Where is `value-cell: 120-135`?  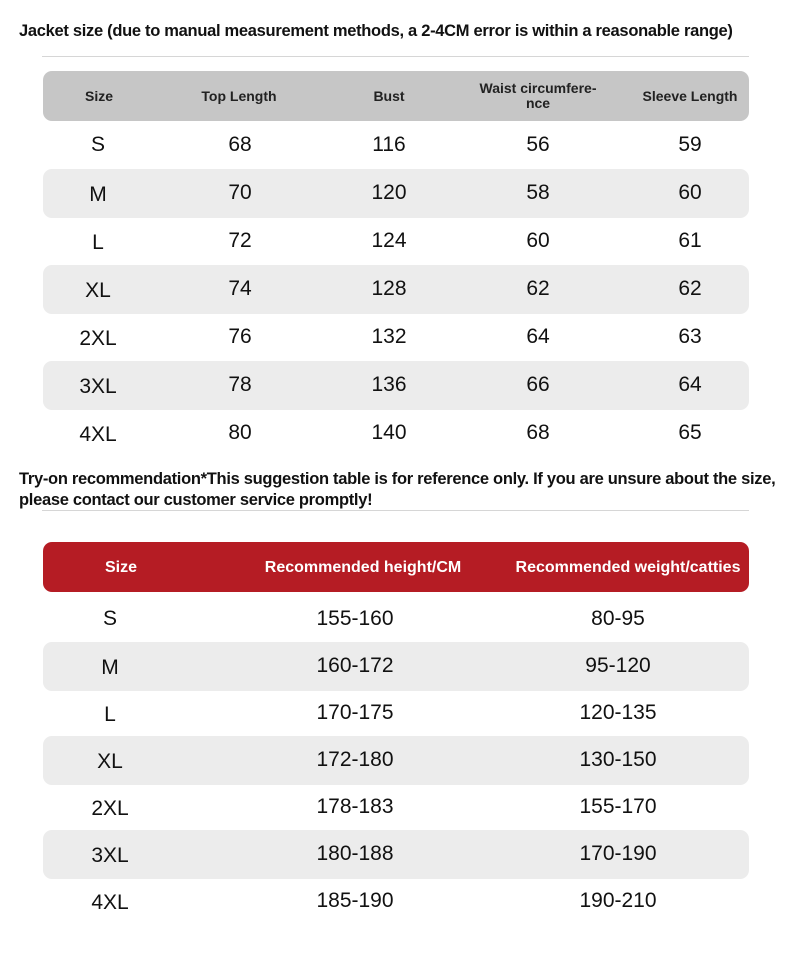
value-cell: 120-135 is located at coordinates (618, 712).